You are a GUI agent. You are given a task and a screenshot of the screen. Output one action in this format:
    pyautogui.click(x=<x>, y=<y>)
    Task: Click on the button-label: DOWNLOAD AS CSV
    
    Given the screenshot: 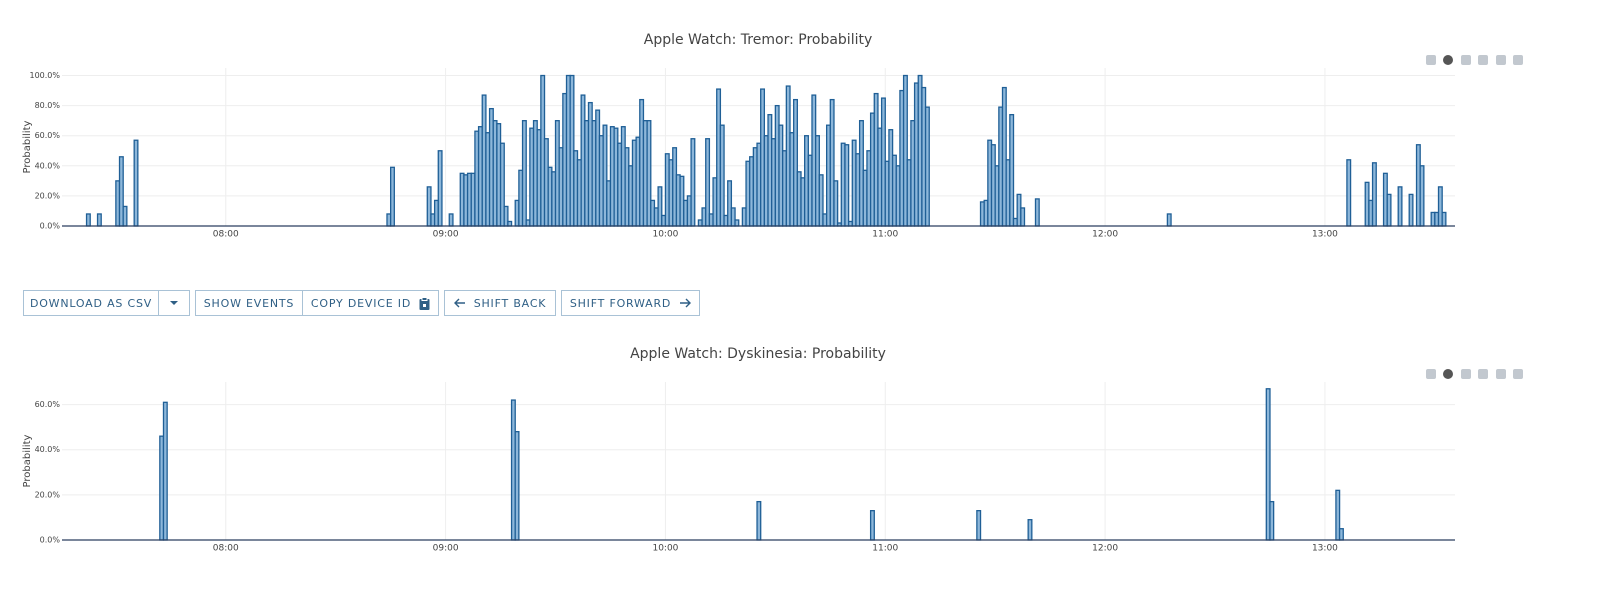 What is the action you would take?
    pyautogui.click(x=91, y=303)
    